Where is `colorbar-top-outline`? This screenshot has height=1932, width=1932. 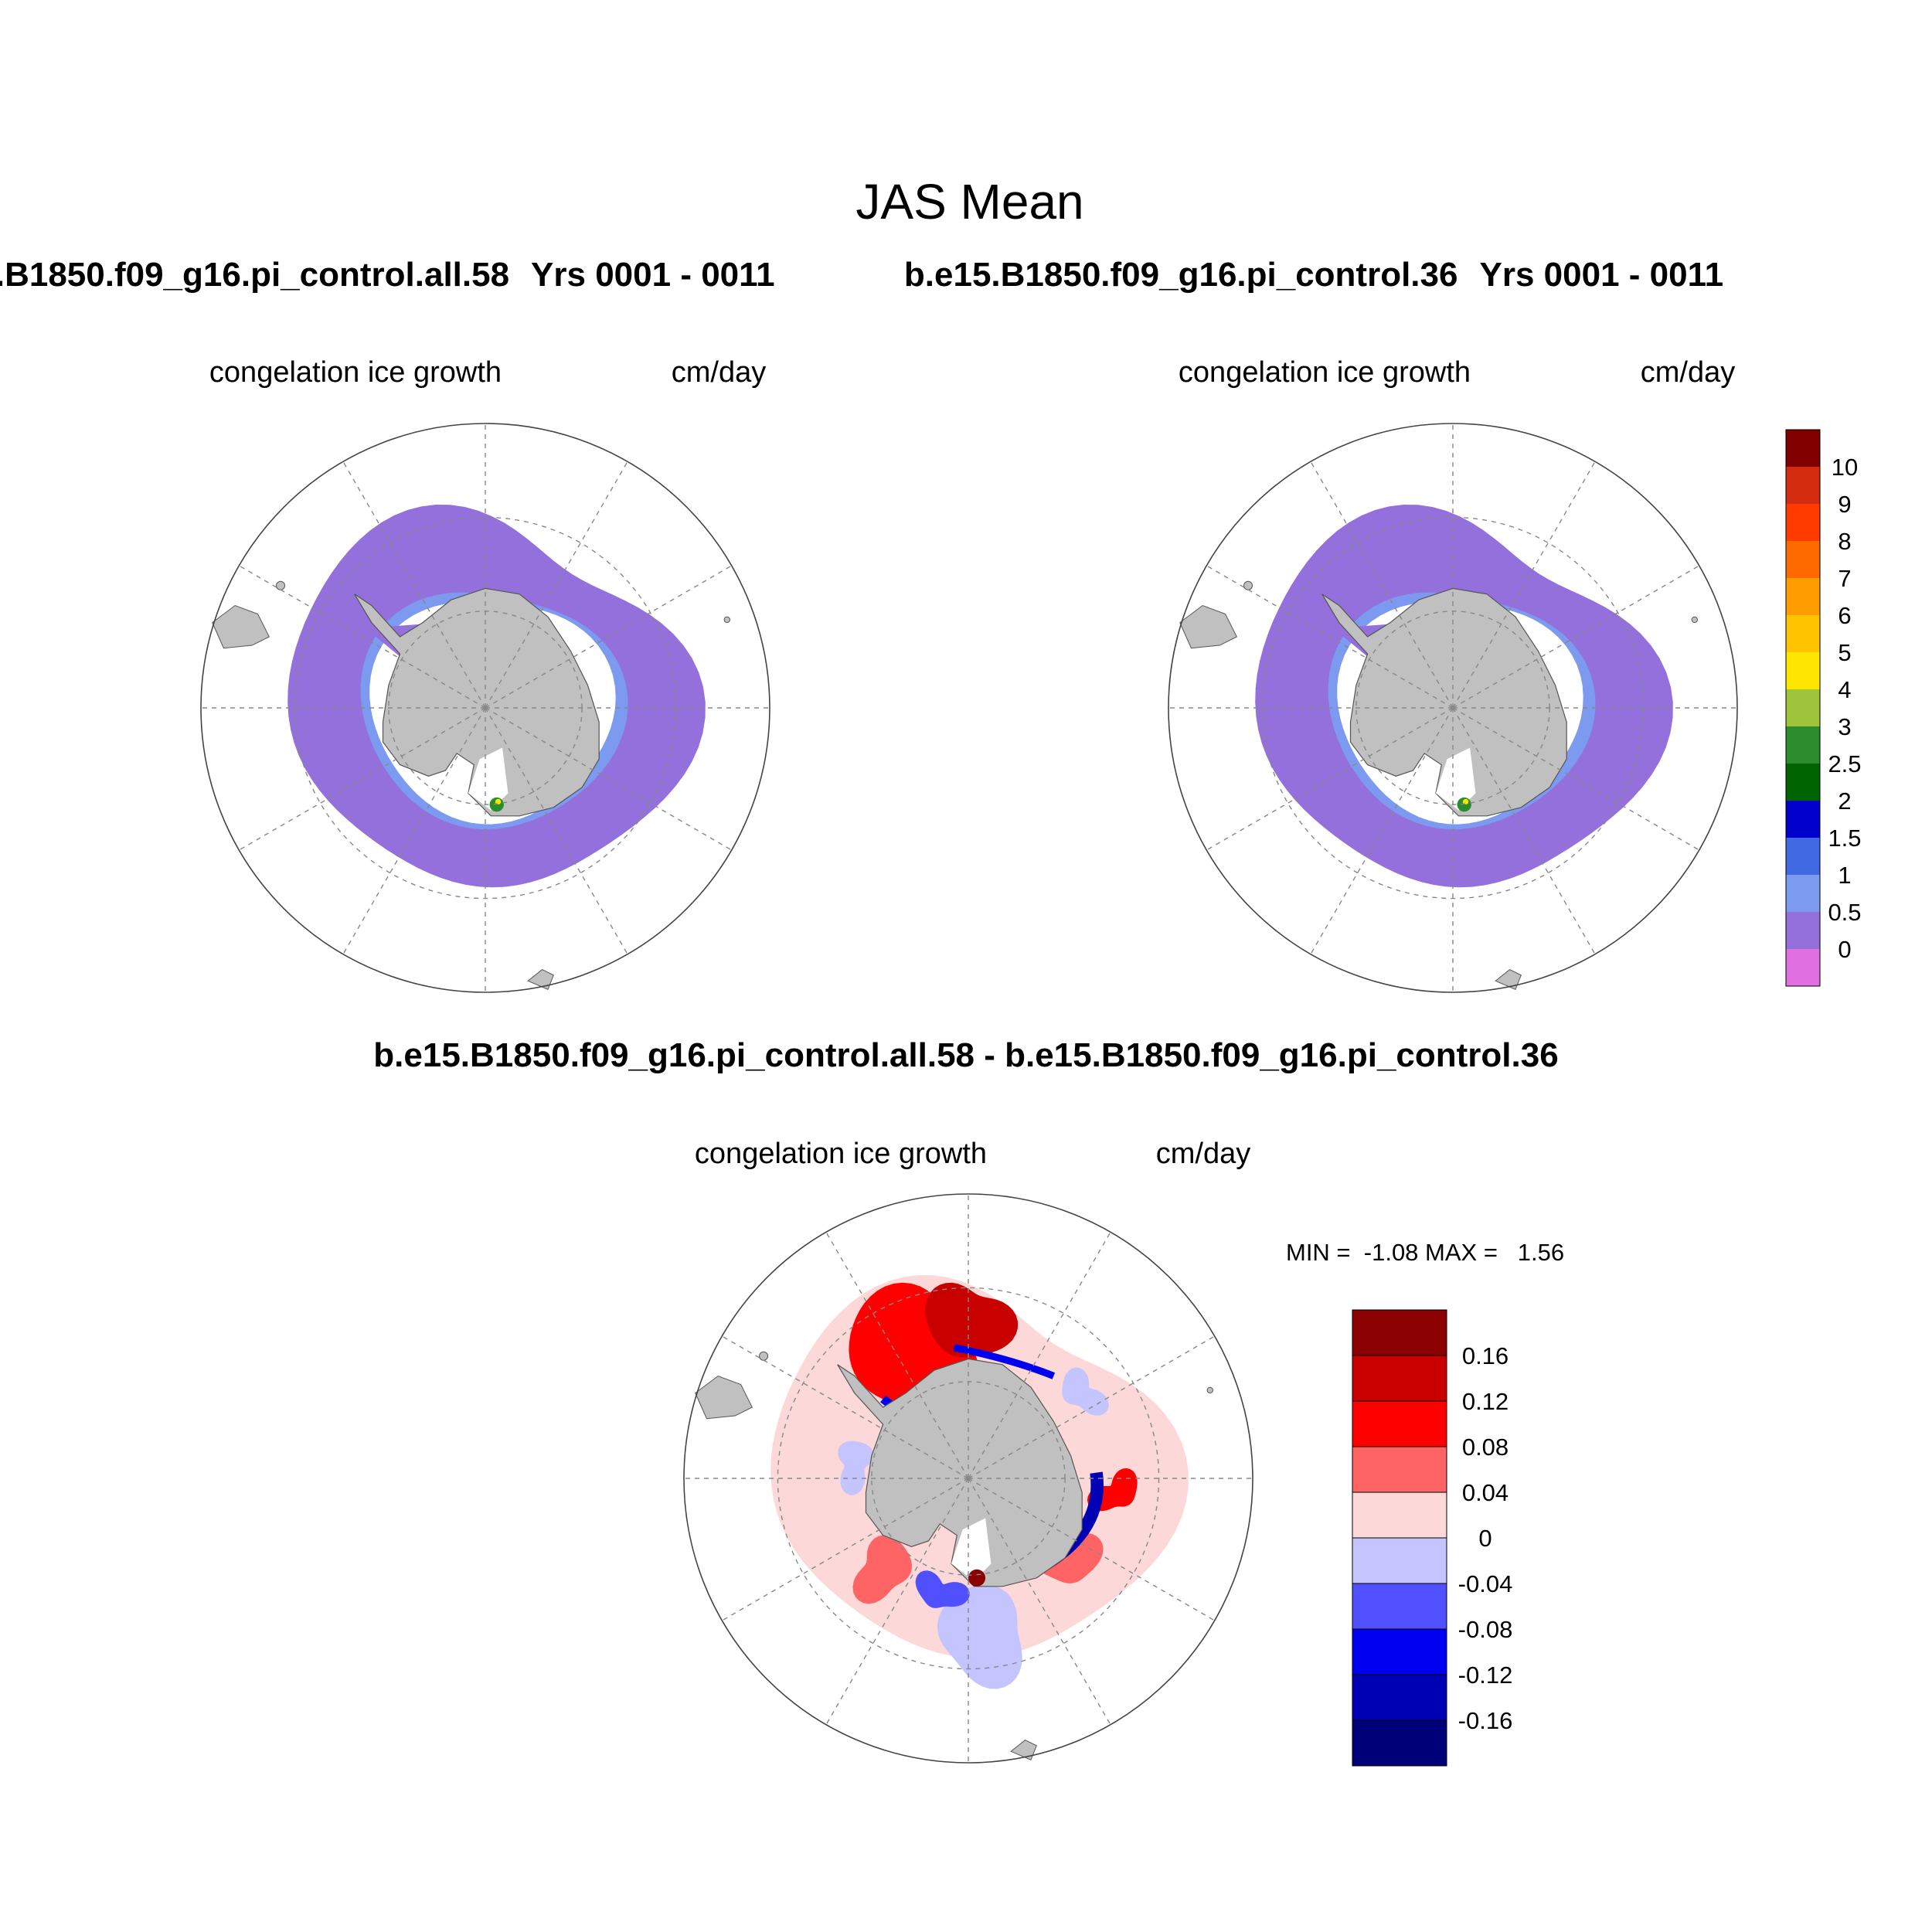 colorbar-top-outline is located at coordinates (1803, 708).